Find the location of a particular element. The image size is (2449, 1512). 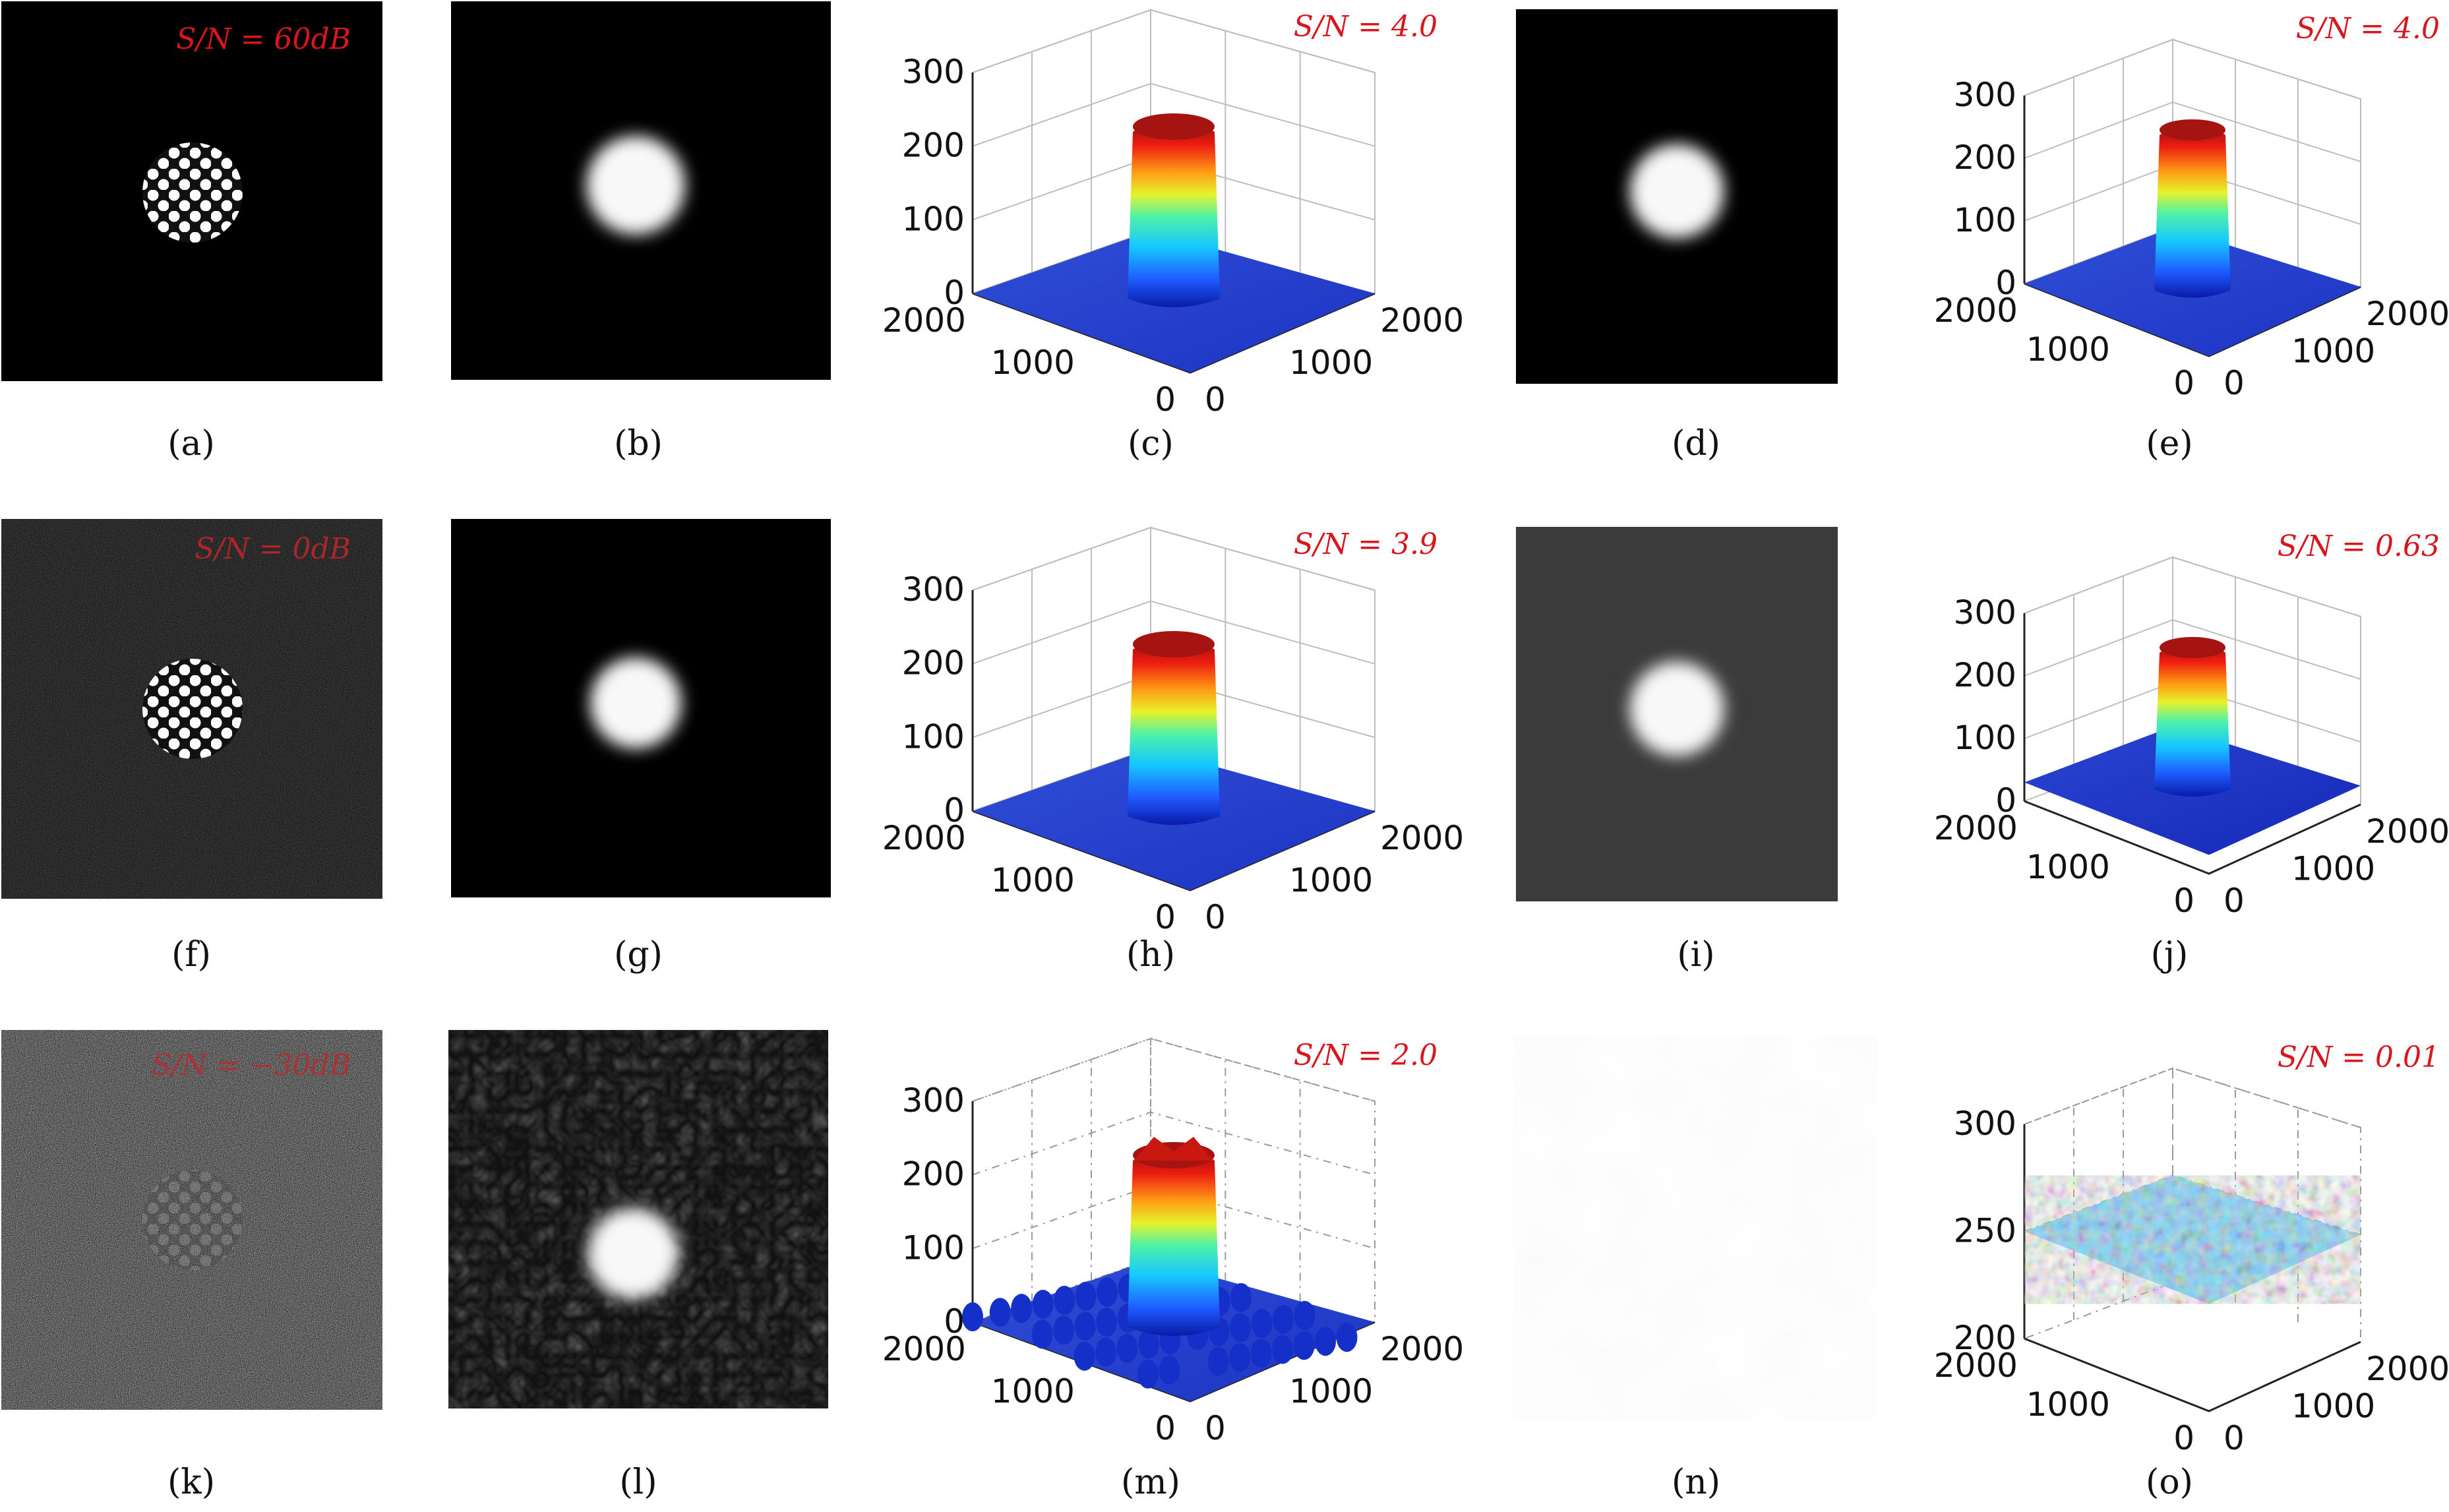

panel-caption: (j) is located at coordinates (2170, 955).